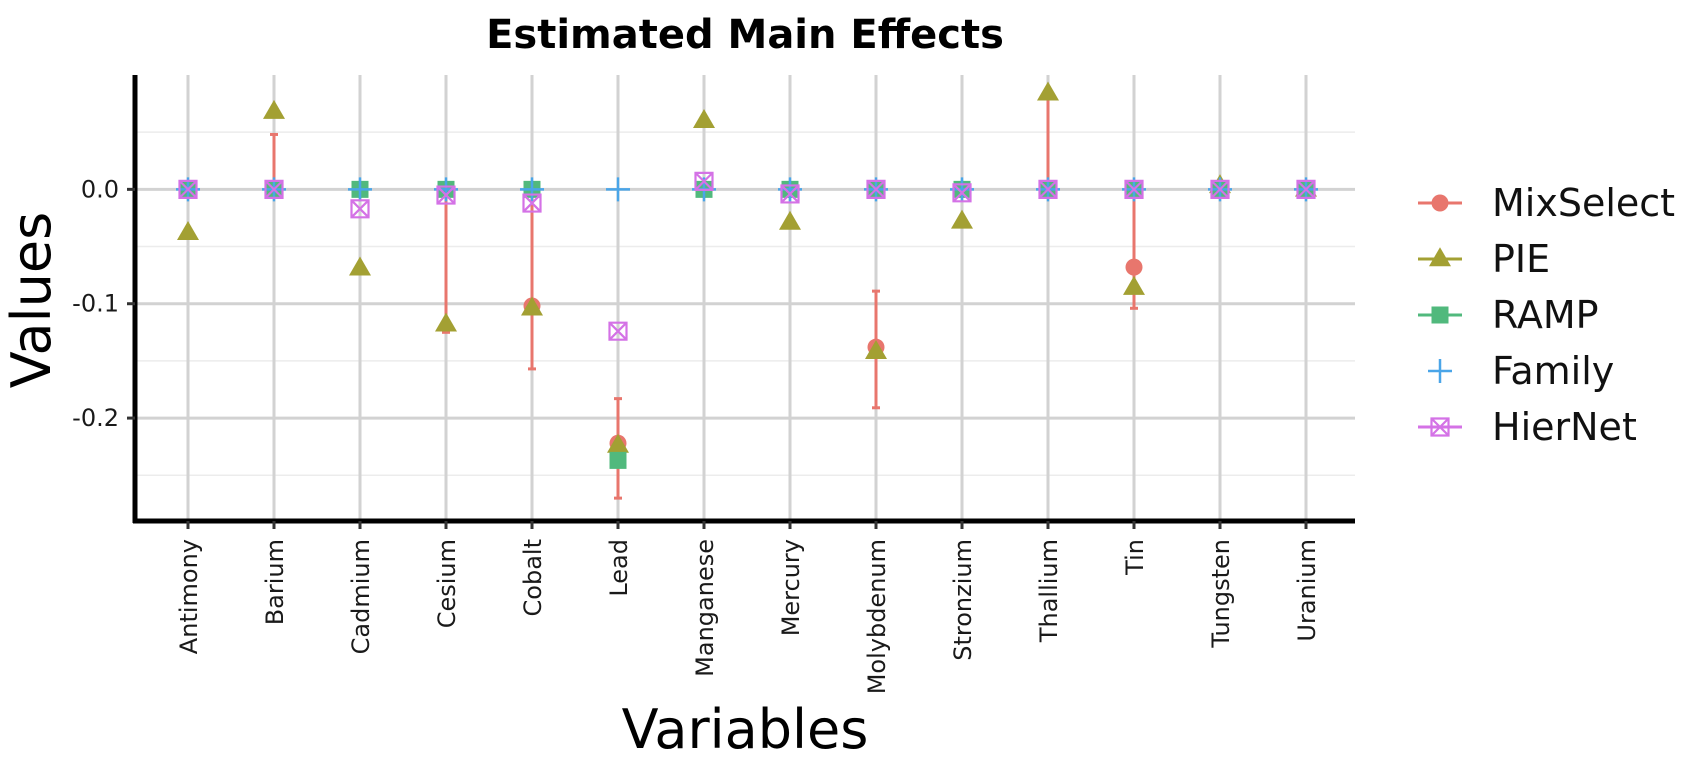 The height and width of the screenshot is (760, 1688). What do you see at coordinates (532, 306) in the screenshot?
I see `point-pie-cobalt` at bounding box center [532, 306].